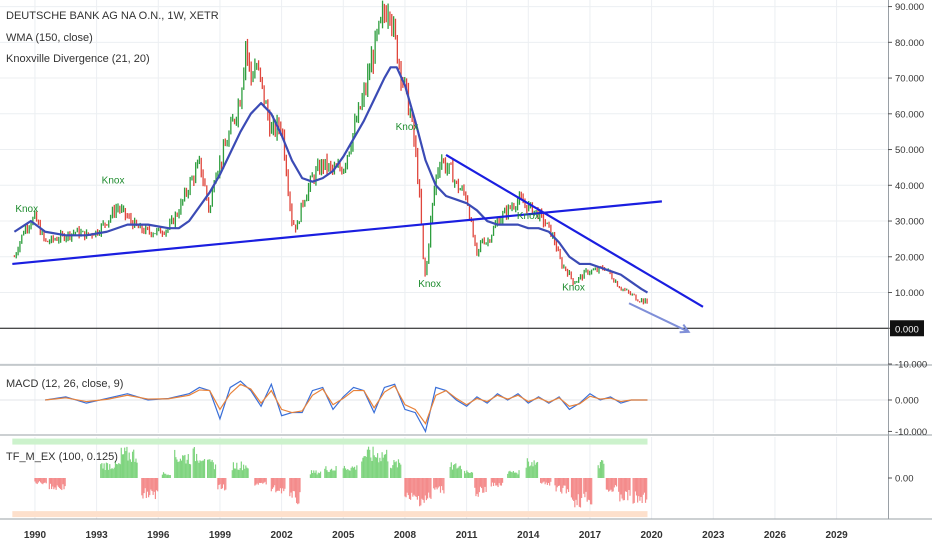 The height and width of the screenshot is (555, 932). I want to click on current-value-badge, so click(907, 328).